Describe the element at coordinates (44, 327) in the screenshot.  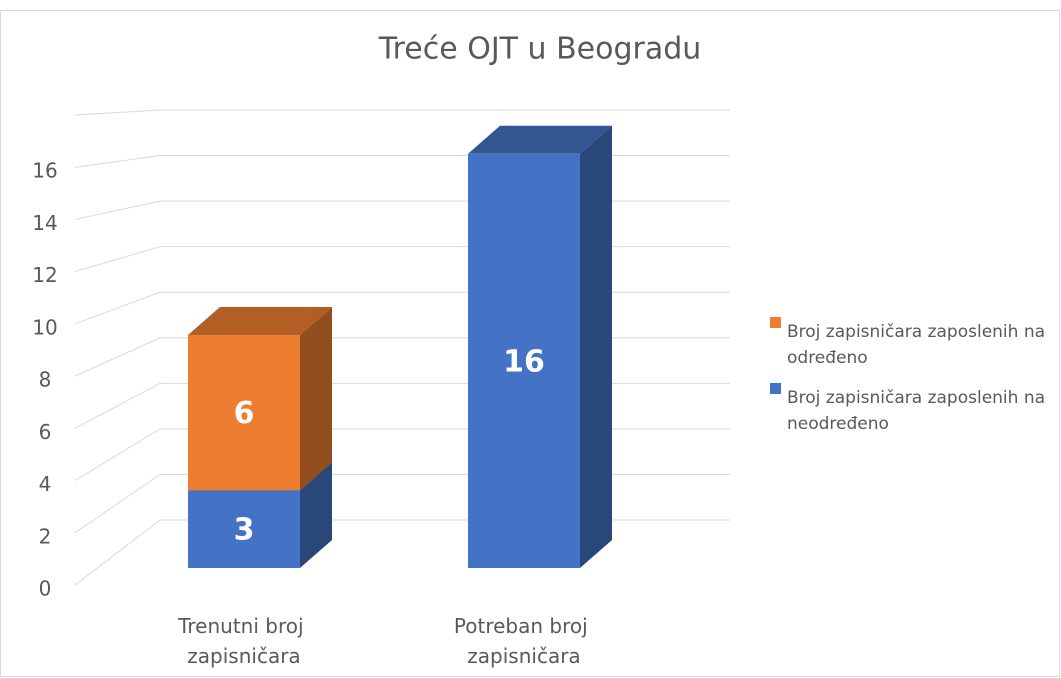
I see `y-tick-label: 10` at that location.